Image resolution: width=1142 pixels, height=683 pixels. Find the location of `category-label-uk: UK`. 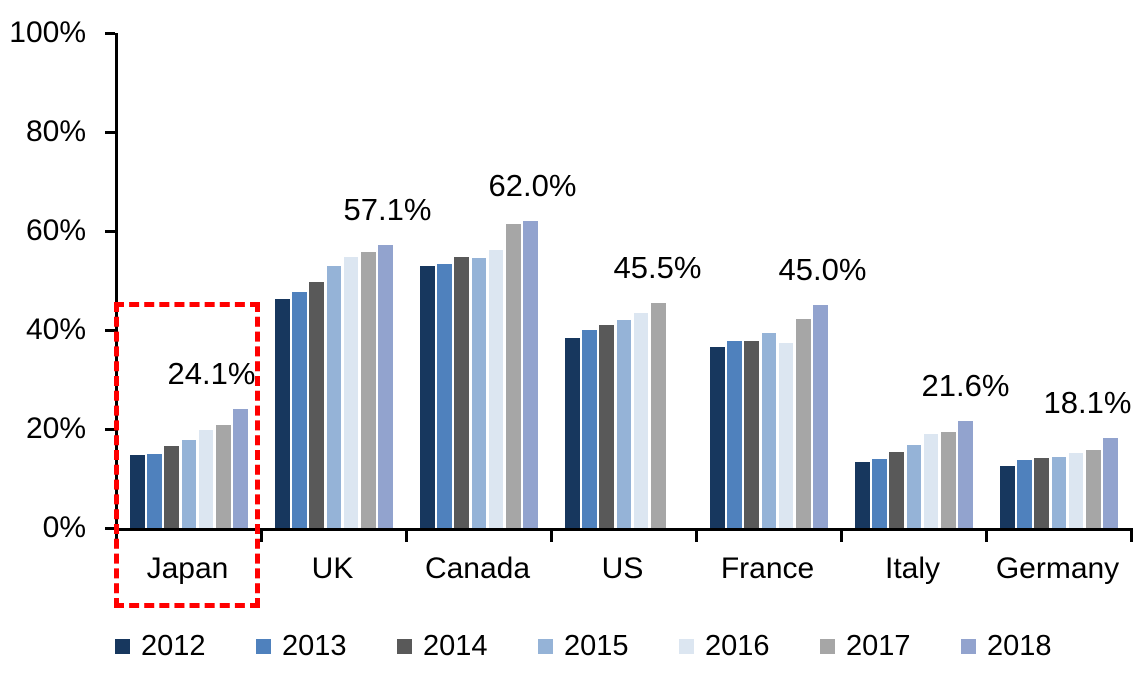

category-label-uk: UK is located at coordinates (332, 568).